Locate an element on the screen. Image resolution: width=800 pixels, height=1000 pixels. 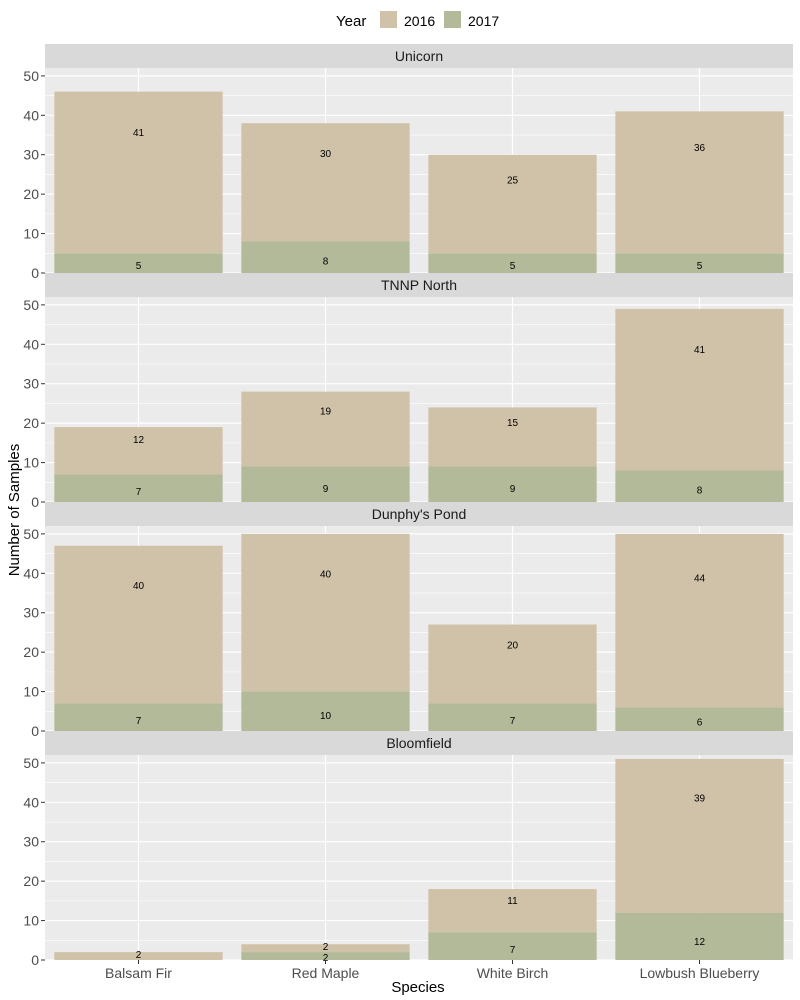
data-label: 20 is located at coordinates (513, 645).